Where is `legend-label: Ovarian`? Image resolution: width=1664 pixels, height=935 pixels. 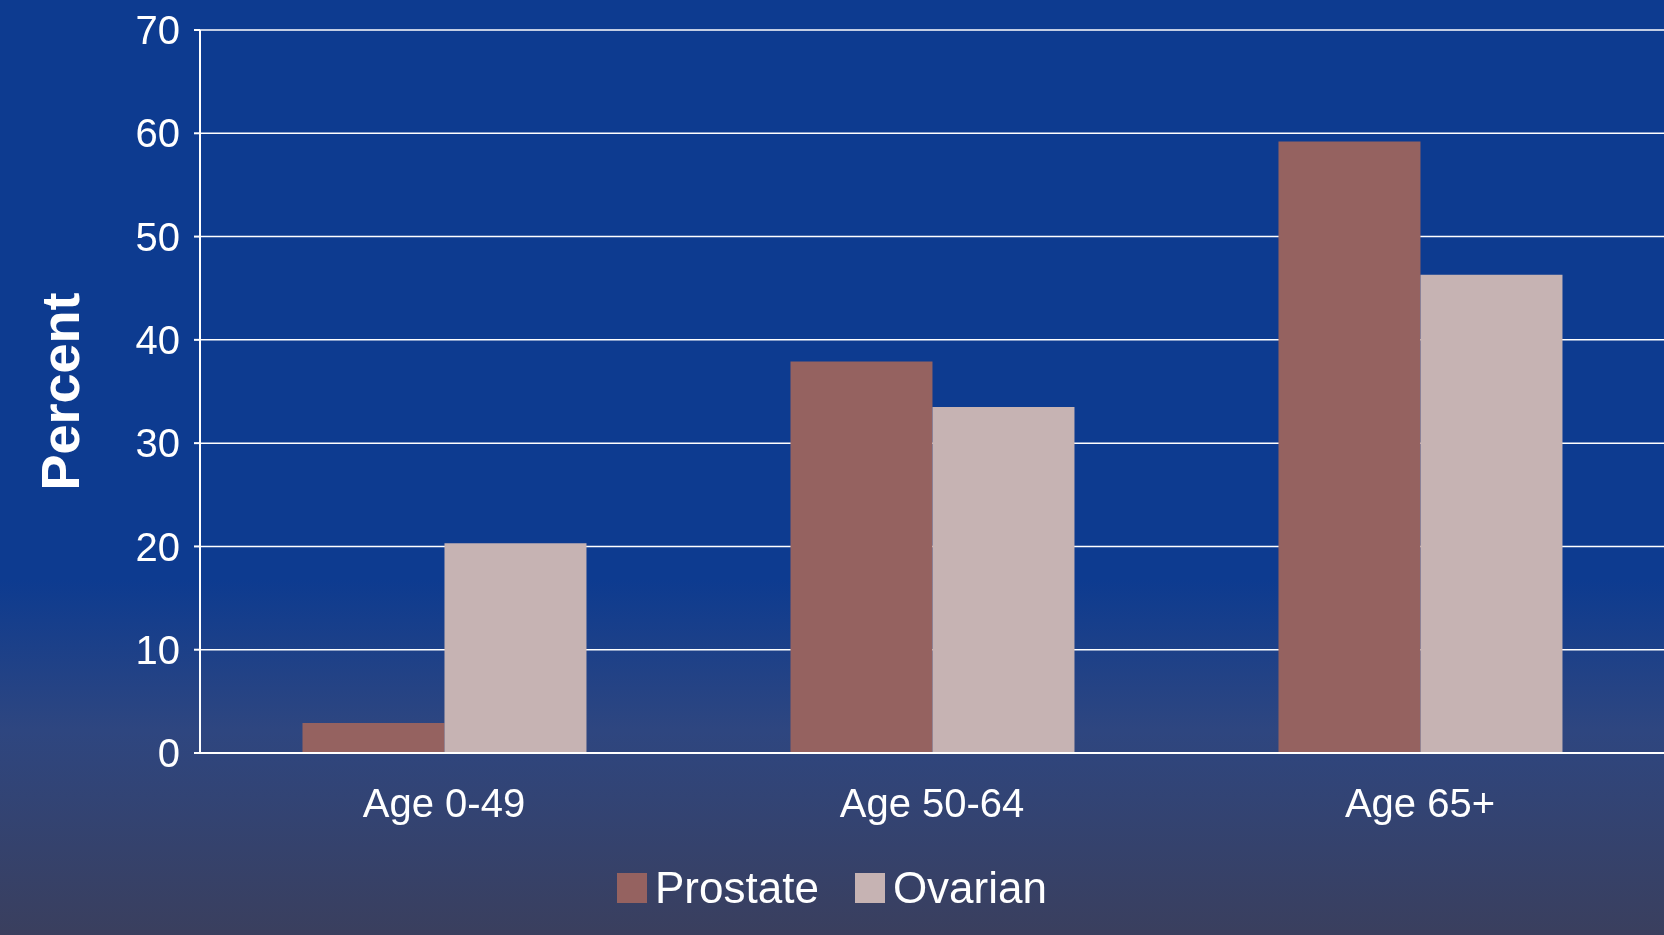 legend-label: Ovarian is located at coordinates (969, 888).